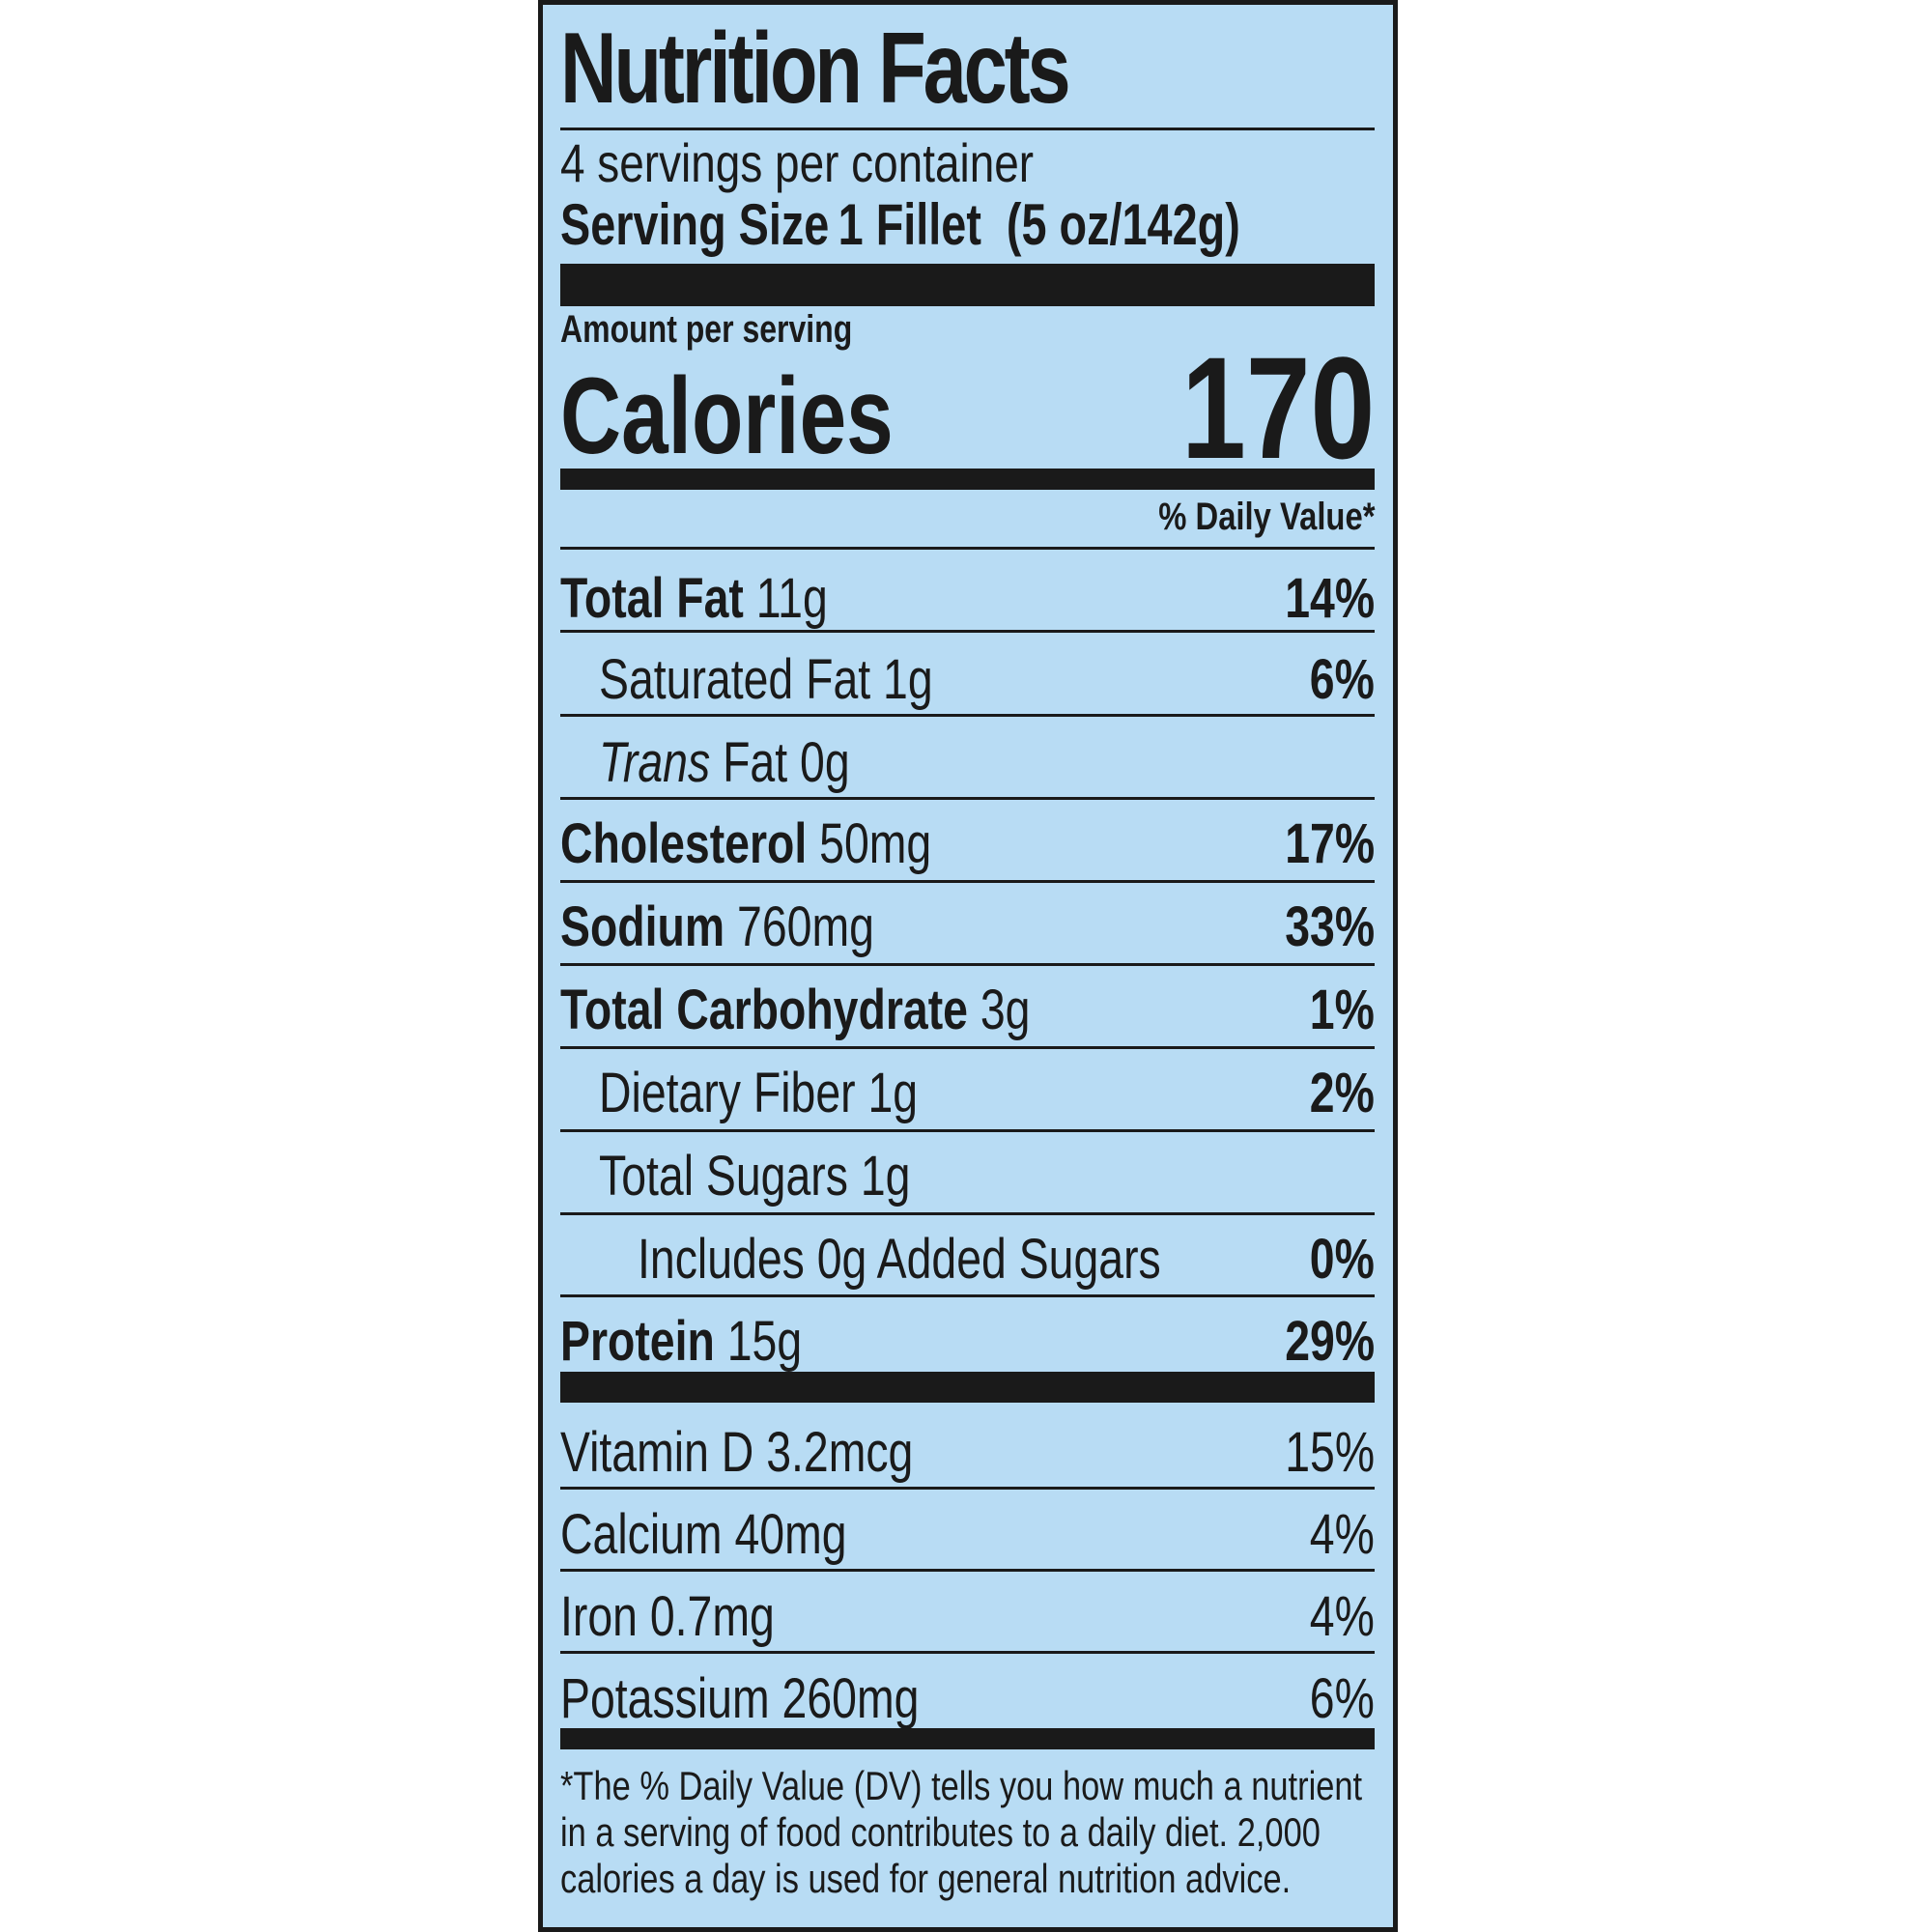  What do you see at coordinates (684, 843) in the screenshot?
I see `nutrient-name: Cholesterol` at bounding box center [684, 843].